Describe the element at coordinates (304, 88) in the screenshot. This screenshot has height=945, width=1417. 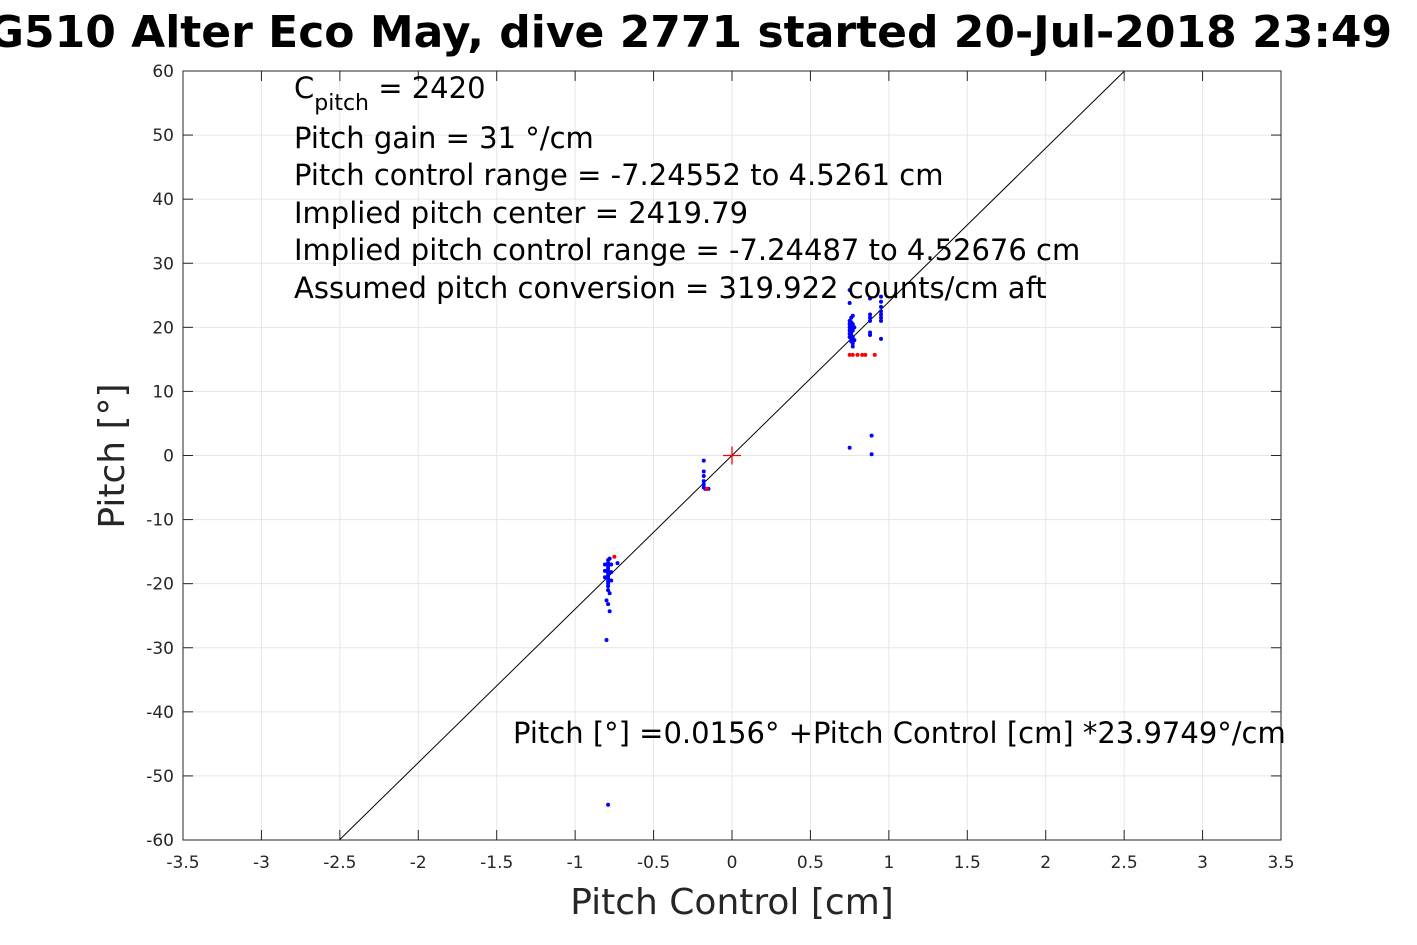
I see `c-pitch-symbol: C` at that location.